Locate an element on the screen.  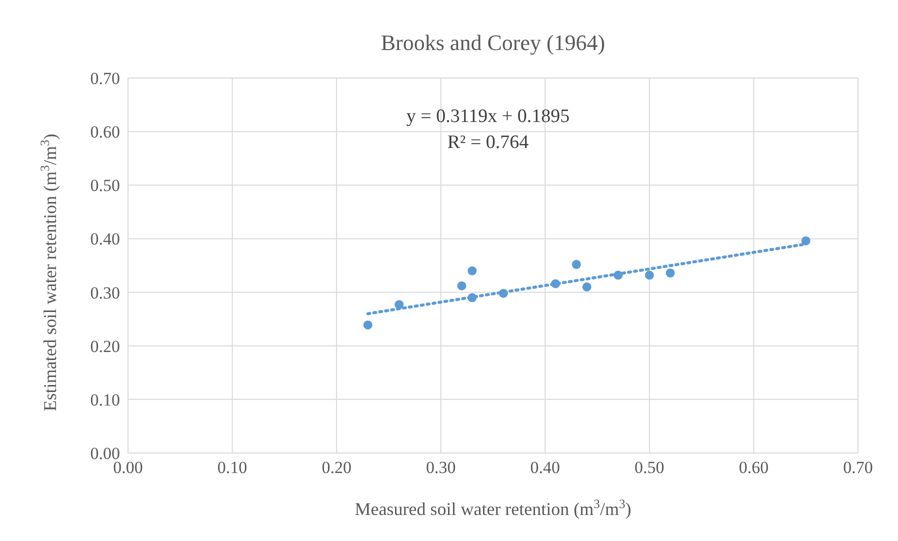
y-tick-label: 0.60 is located at coordinates (105, 132).